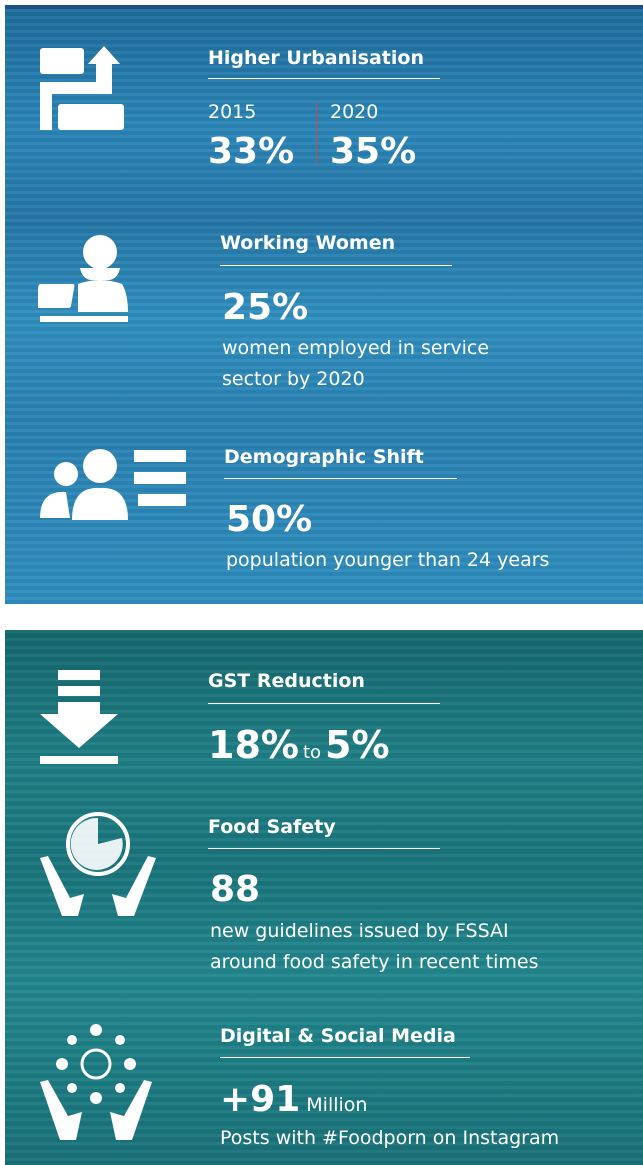 This screenshot has width=643, height=1165. Describe the element at coordinates (293, 379) in the screenshot. I see `description: sector by 2020` at that location.